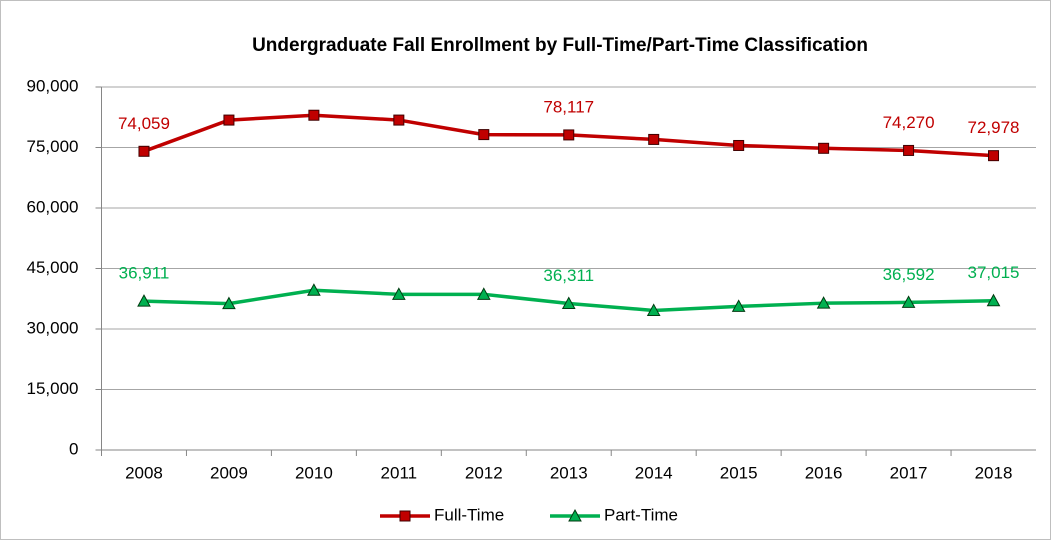 The height and width of the screenshot is (540, 1051). I want to click on x-tick-label: 2015, so click(739, 472).